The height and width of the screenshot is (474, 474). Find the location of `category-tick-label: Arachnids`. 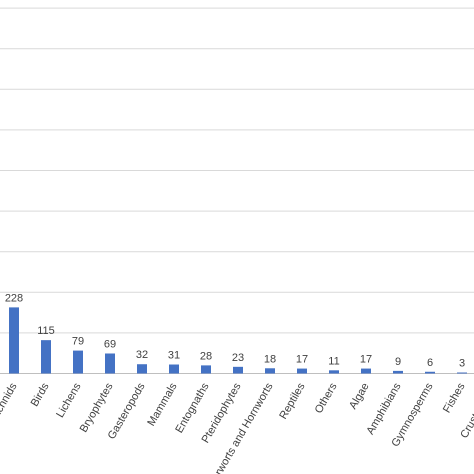

category-tick-label: Arachnids is located at coordinates (10, 405).